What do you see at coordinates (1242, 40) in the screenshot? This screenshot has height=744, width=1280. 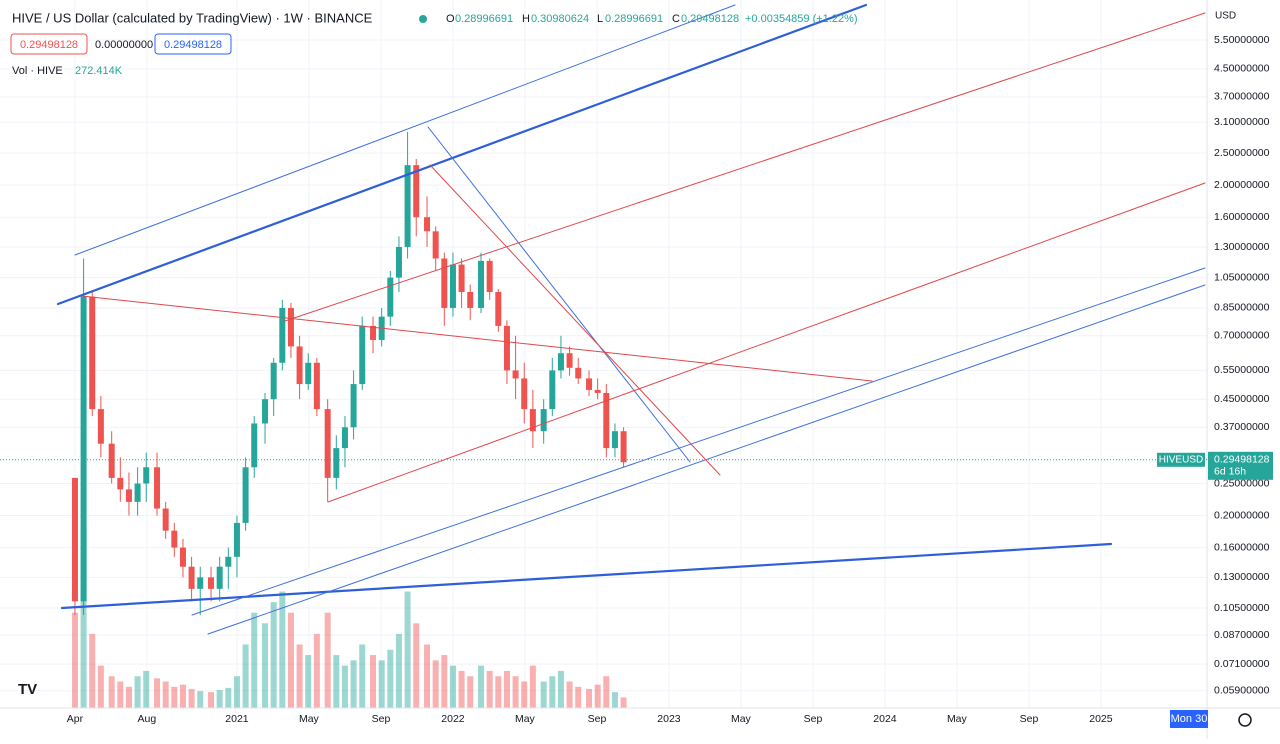 I see `y-tick-label: 5.50000000` at bounding box center [1242, 40].